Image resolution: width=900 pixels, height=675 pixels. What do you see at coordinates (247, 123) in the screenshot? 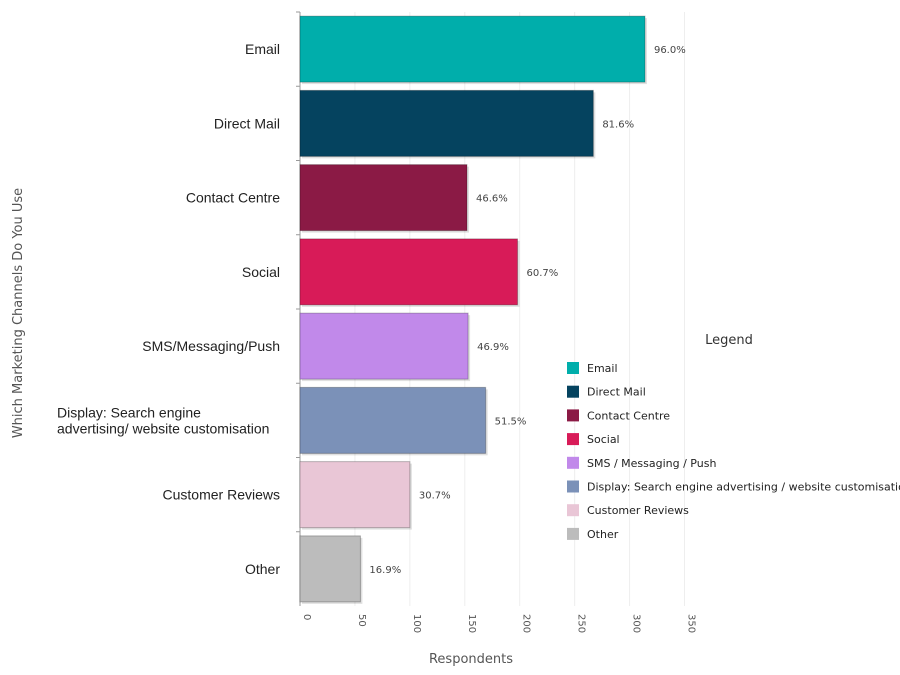
I see `category-label-direct-mail: Direct Mail` at bounding box center [247, 123].